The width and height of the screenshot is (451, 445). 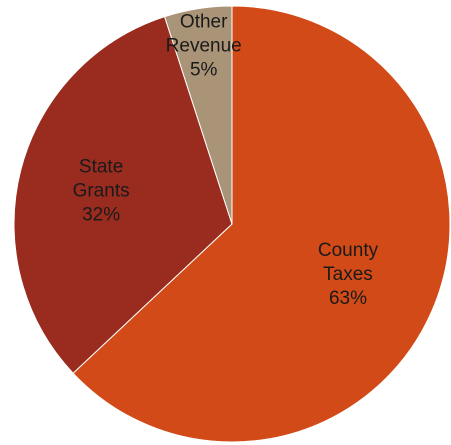 I want to click on pie-label-county-taxes: County Taxes 63%, so click(x=348, y=274).